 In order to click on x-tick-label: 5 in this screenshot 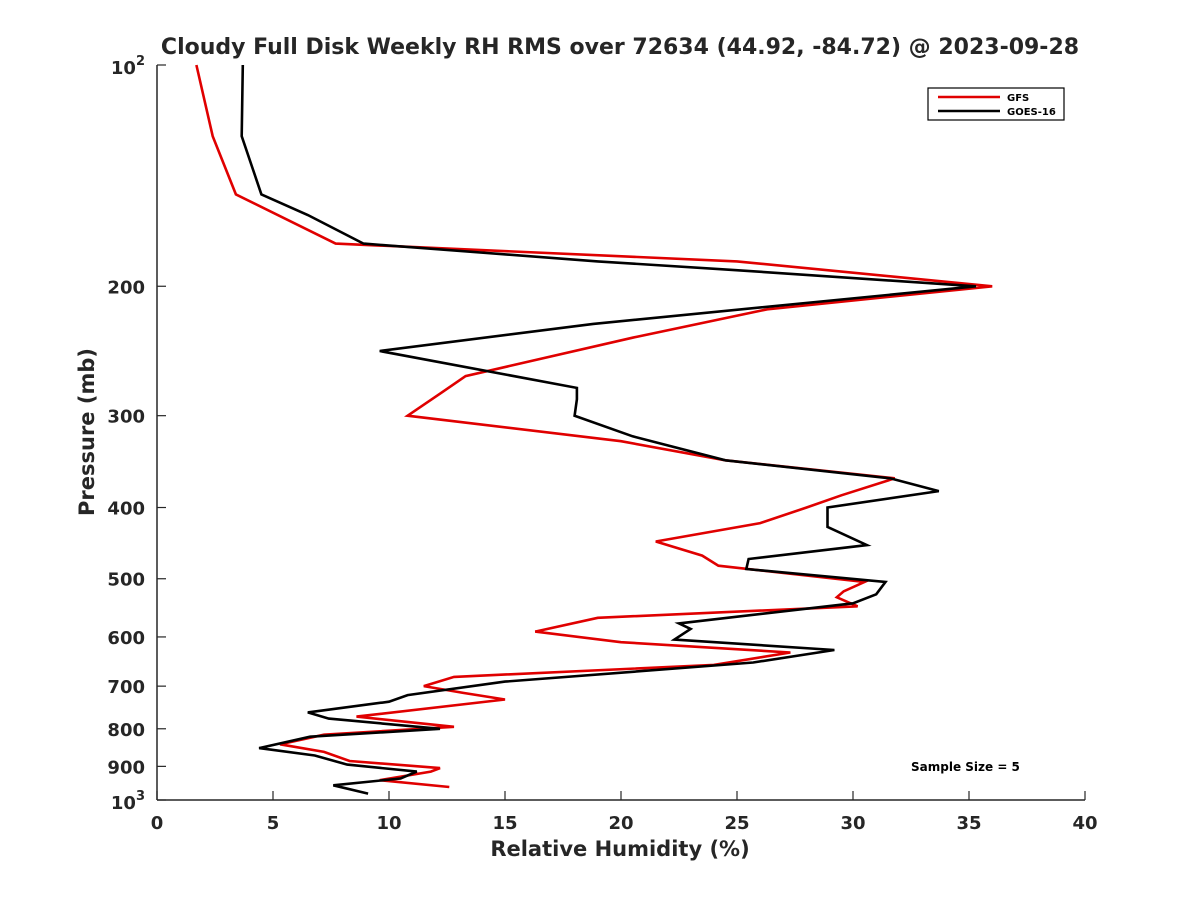, I will do `click(273, 823)`.